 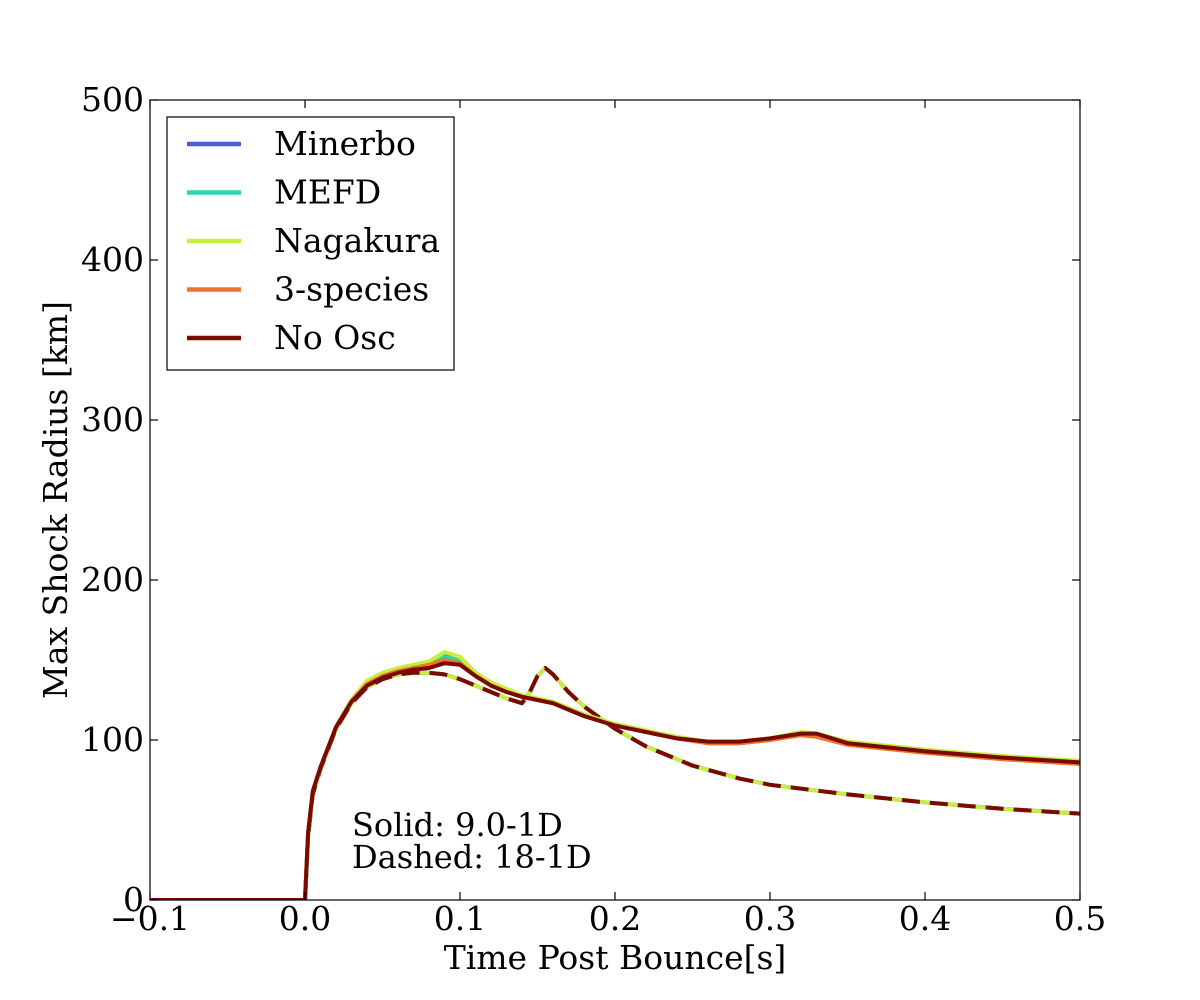 What do you see at coordinates (133, 899) in the screenshot?
I see `y-tick-label: 0` at bounding box center [133, 899].